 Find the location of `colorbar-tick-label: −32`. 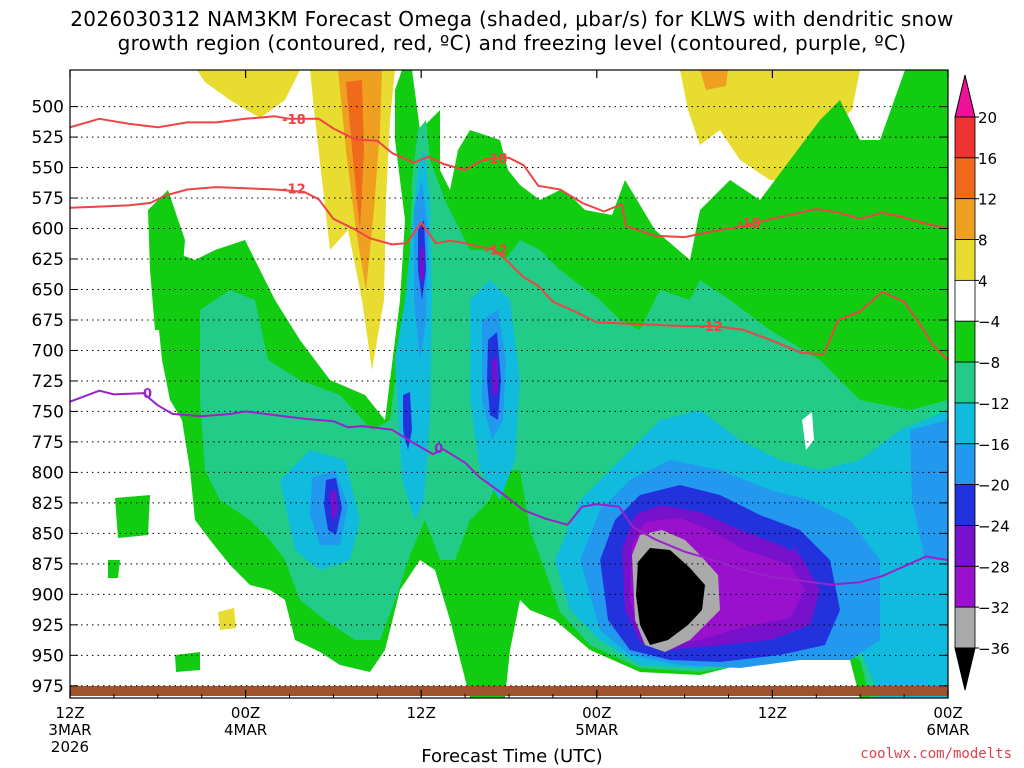

colorbar-tick-label: −32 is located at coordinates (994, 608).